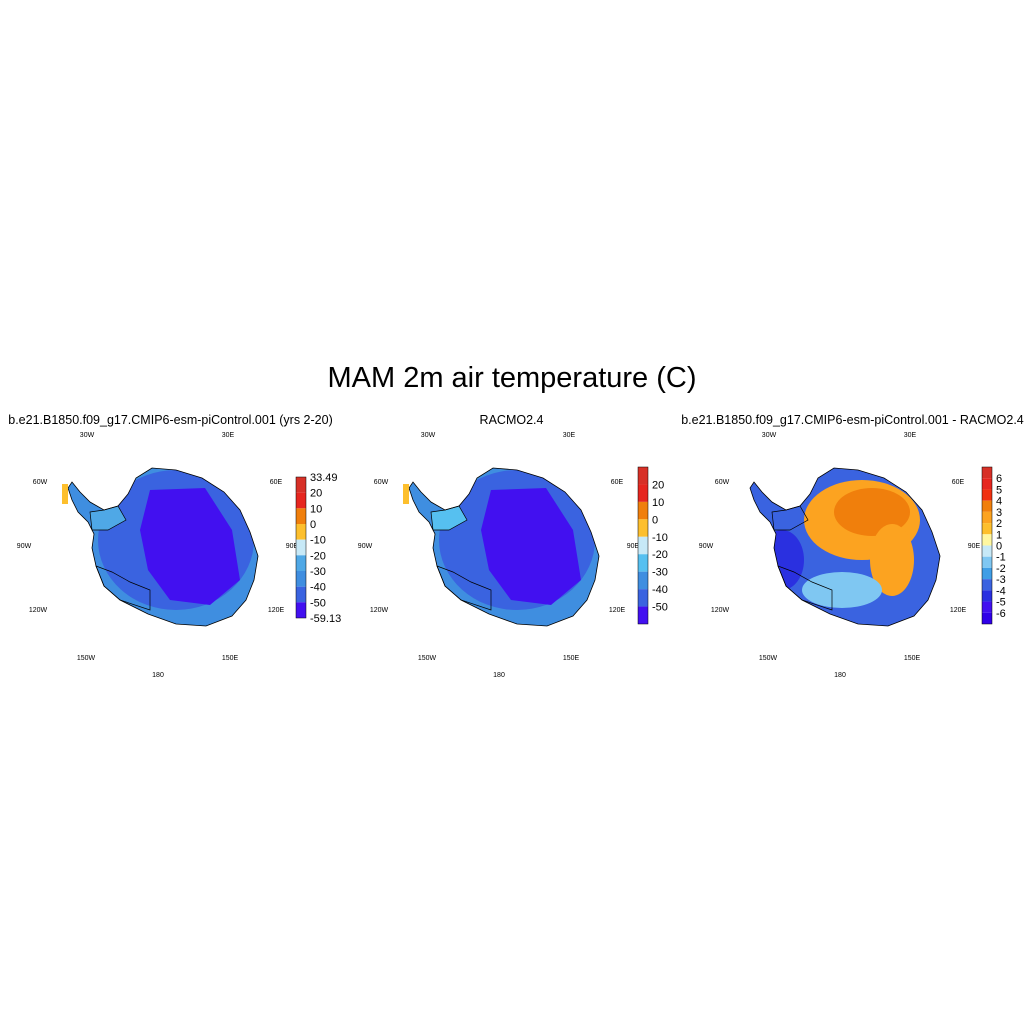  I want to click on longitude-label: 90W, so click(24, 546).